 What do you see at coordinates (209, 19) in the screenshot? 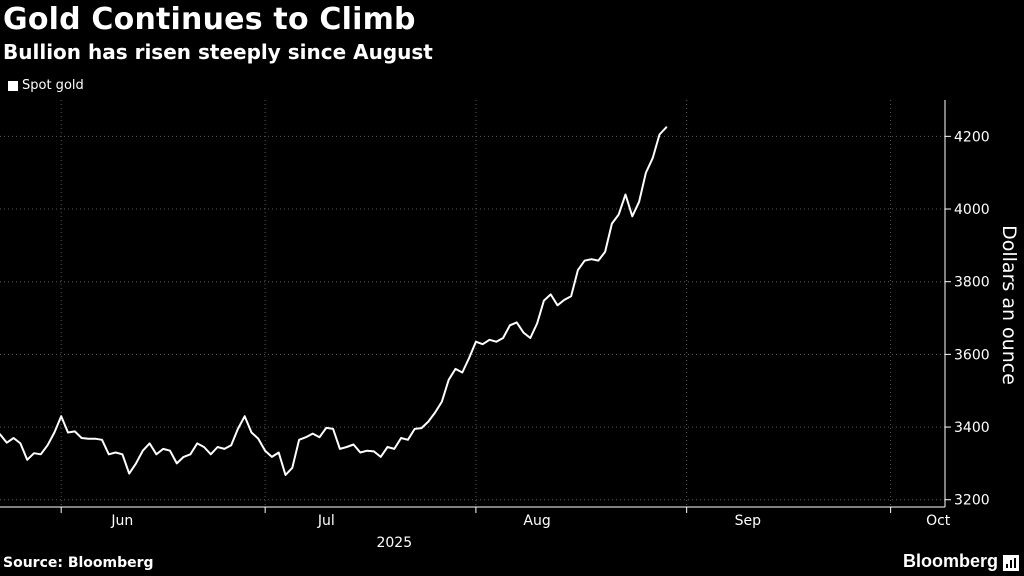
I see `chart-title: Gold Continues to Climb` at bounding box center [209, 19].